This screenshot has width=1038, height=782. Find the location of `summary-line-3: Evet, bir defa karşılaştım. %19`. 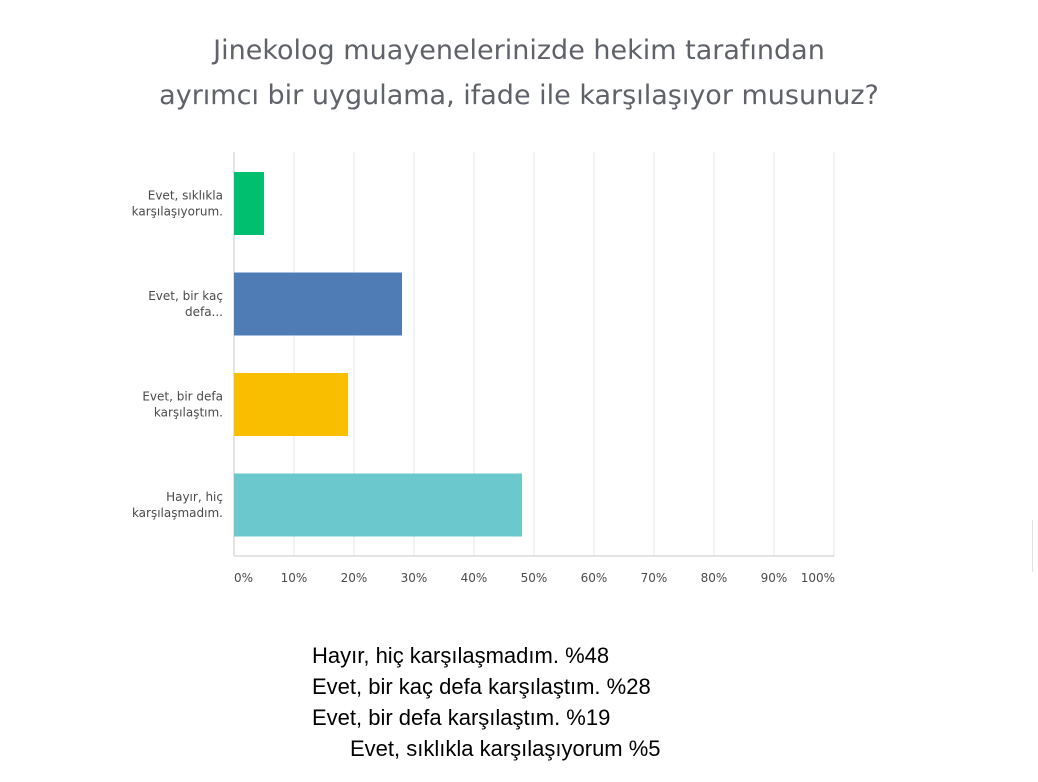

summary-line-3: Evet, bir defa karşılaştım. %19 is located at coordinates (461, 717).